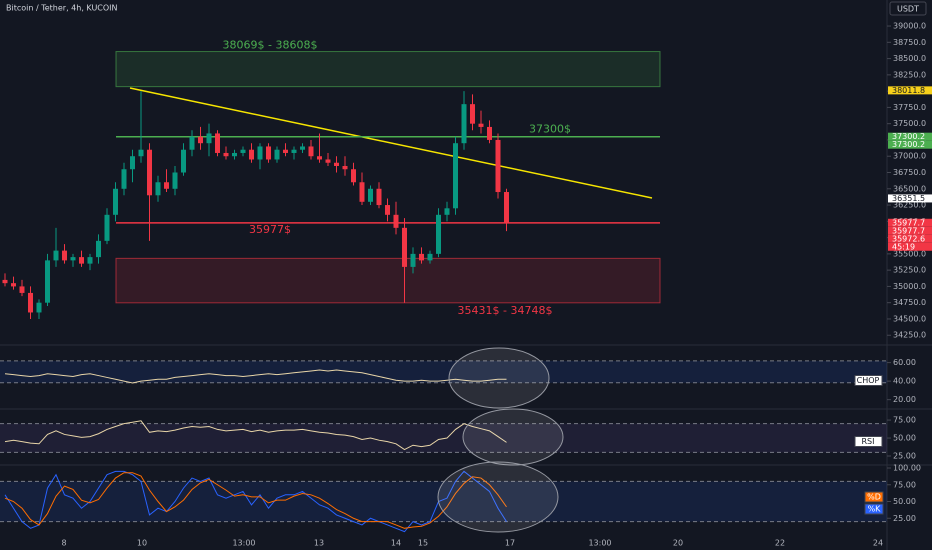 This screenshot has width=932, height=550. I want to click on trendline, so click(391, 143).